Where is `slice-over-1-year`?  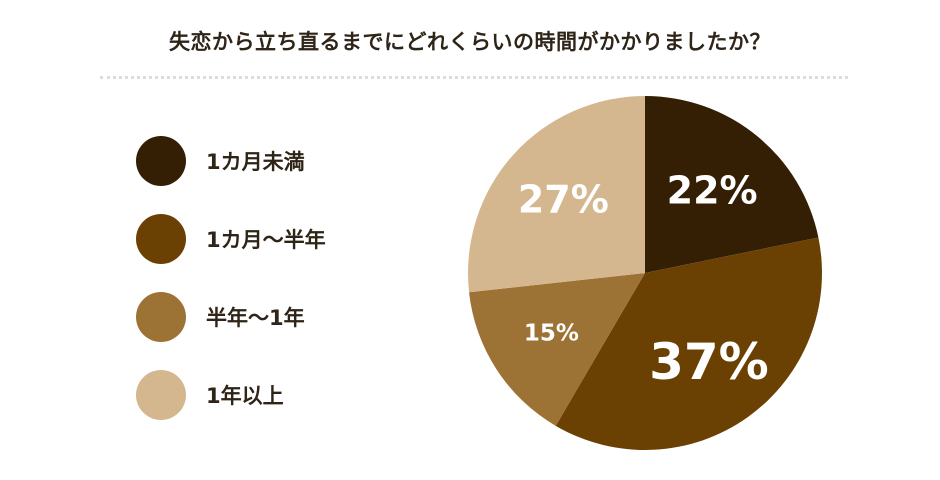 slice-over-1-year is located at coordinates (556, 194).